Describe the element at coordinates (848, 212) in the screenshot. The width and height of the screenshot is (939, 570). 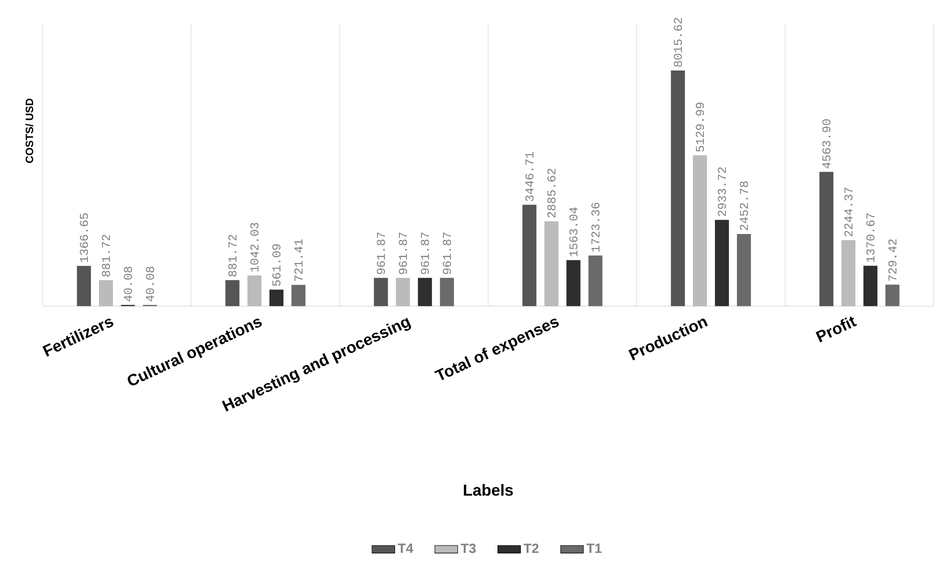
I see `data-label: 2244.37` at that location.